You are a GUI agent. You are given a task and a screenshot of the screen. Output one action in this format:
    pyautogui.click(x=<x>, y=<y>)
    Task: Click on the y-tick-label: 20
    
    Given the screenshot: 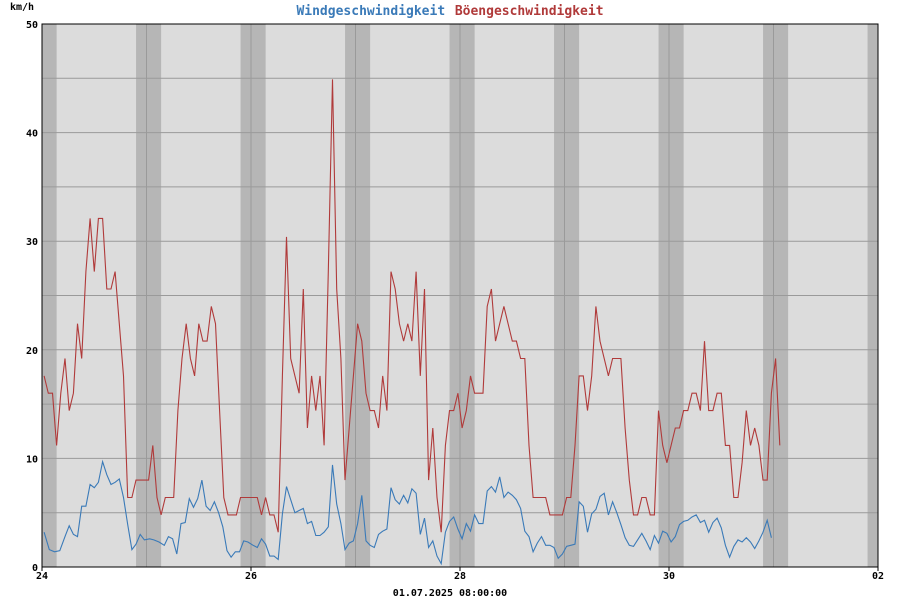 What is the action you would take?
    pyautogui.click(x=32, y=351)
    